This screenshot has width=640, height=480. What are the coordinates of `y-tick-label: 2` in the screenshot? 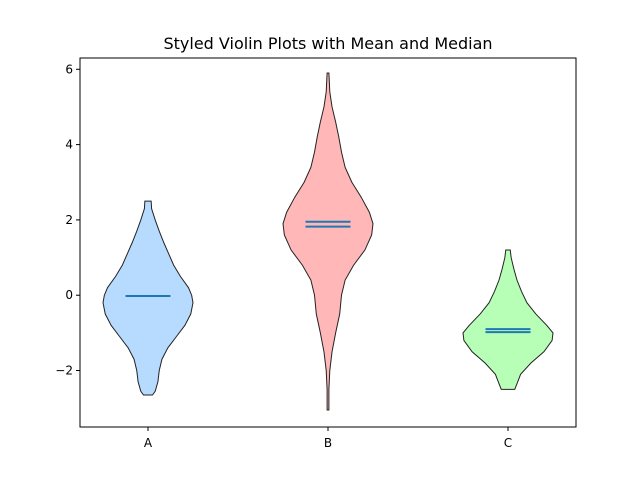 It's located at (69, 220).